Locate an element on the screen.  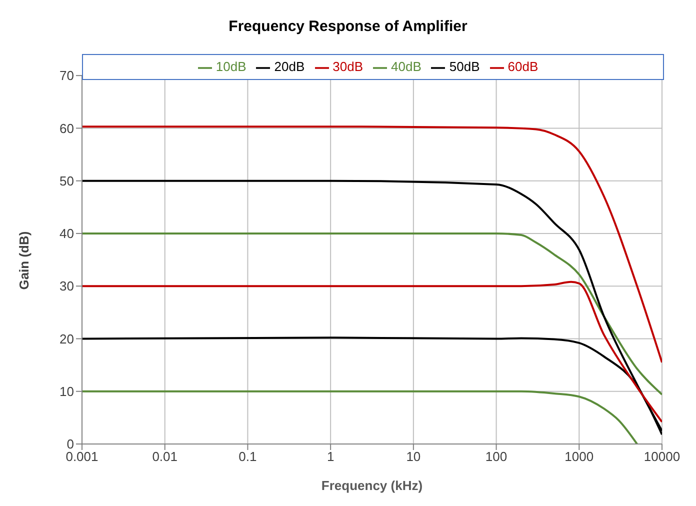
x-tick-label: 1 is located at coordinates (330, 456).